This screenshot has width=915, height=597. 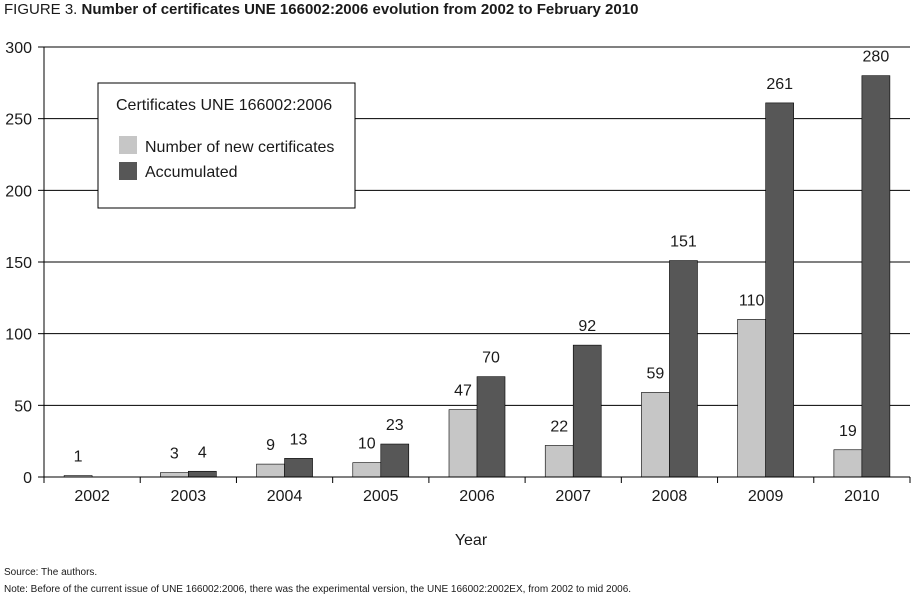 I want to click on figure-label: FIGURE 3., so click(x=41, y=9).